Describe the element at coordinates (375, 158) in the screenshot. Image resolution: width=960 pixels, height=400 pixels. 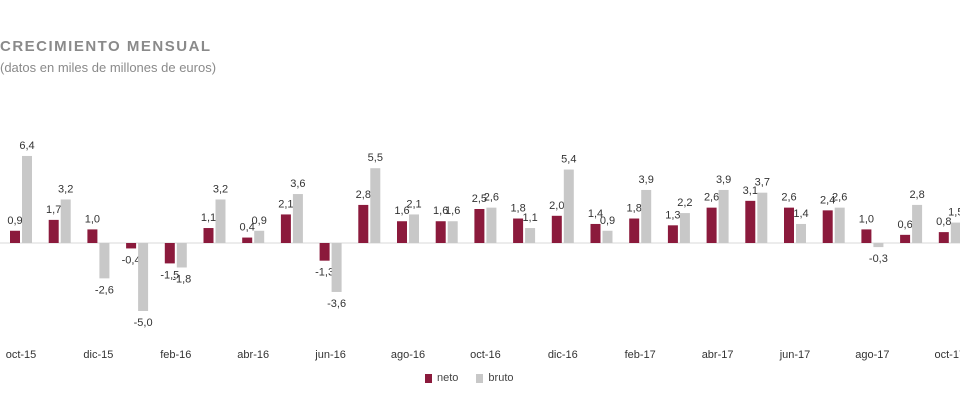
I see `data-label-bruto: 5,5` at that location.